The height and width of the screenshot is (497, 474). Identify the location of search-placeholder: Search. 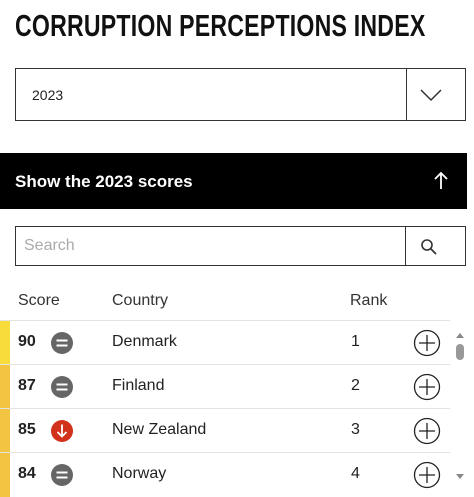
(49, 245).